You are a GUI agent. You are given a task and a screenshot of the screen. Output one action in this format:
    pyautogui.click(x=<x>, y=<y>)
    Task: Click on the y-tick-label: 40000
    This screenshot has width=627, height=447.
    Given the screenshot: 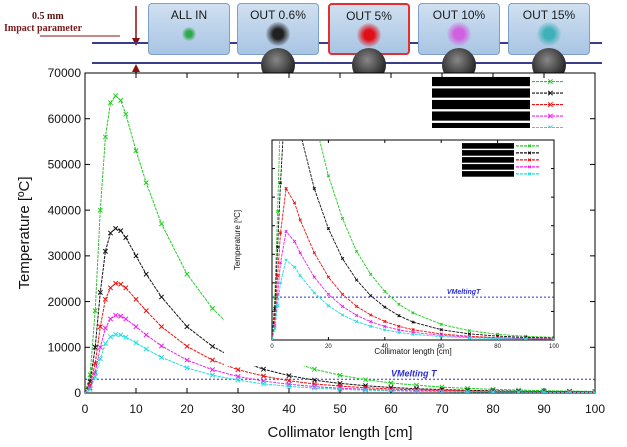 What is the action you would take?
    pyautogui.click(x=65, y=210)
    